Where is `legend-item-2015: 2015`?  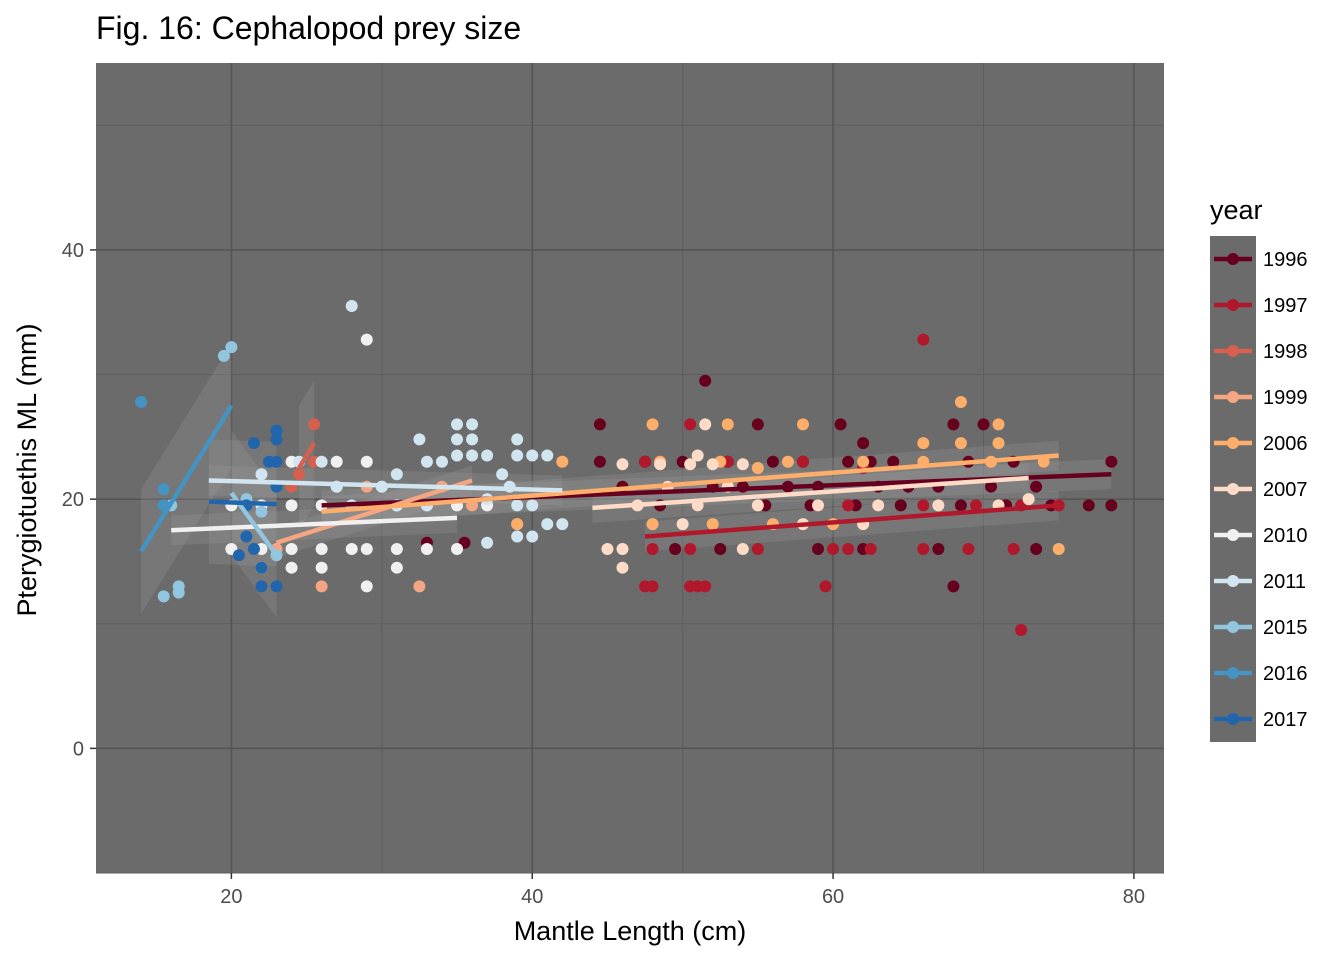
legend-item-2015: 2015 is located at coordinates (1261, 628).